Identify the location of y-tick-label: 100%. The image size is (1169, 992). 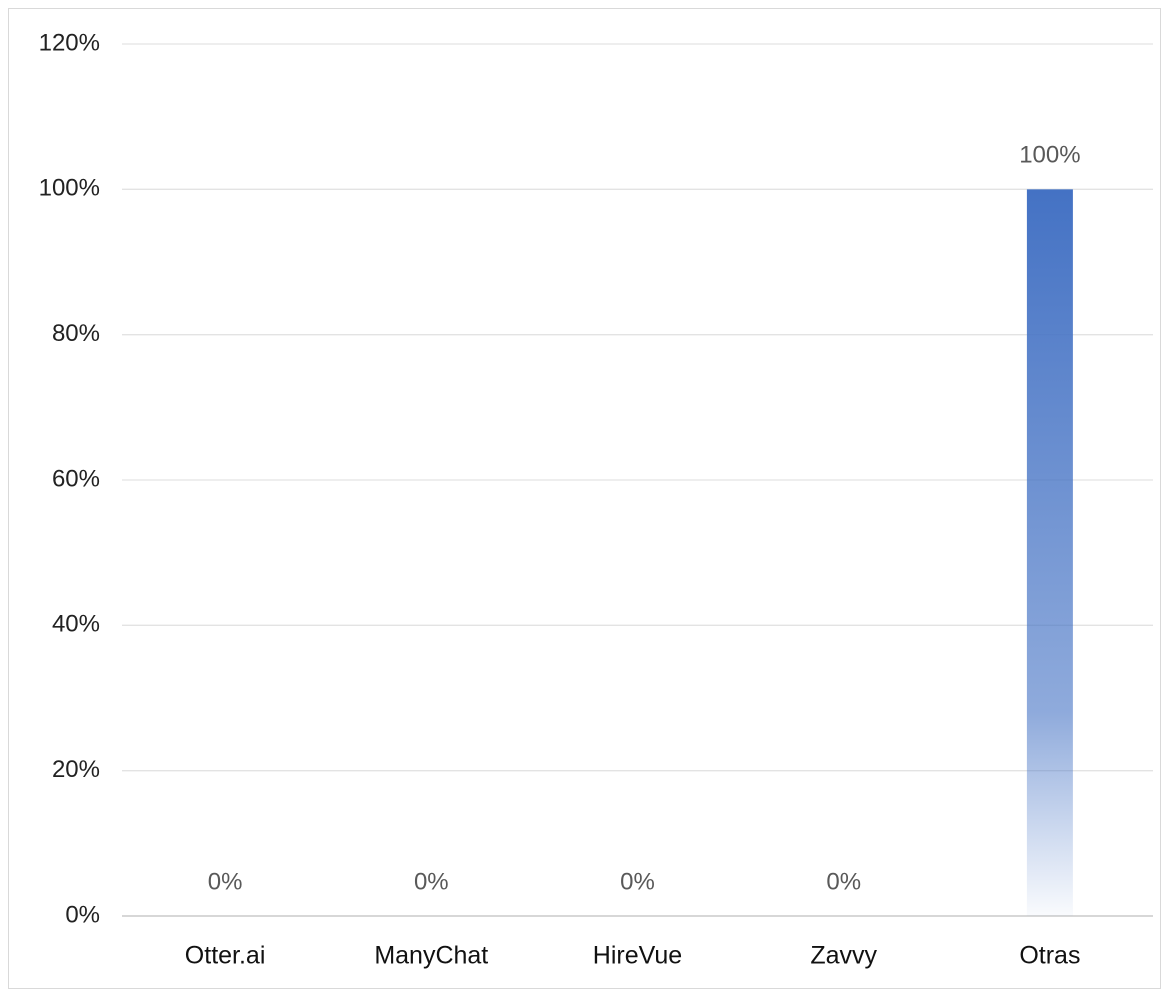
(69, 188).